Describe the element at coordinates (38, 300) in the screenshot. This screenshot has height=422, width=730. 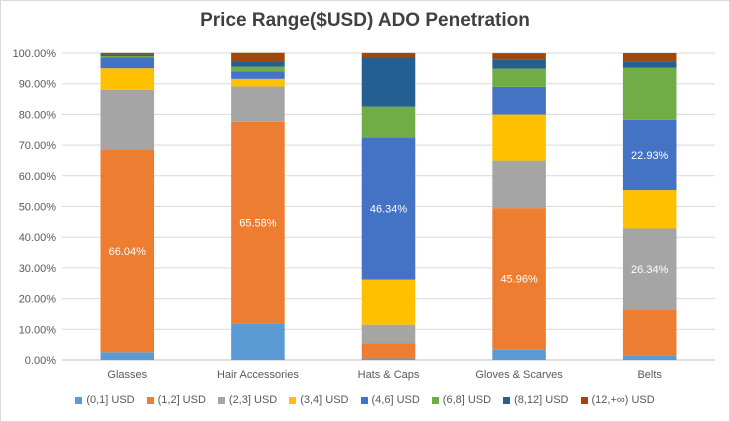
I see `y-tick-label: 20.00%` at that location.